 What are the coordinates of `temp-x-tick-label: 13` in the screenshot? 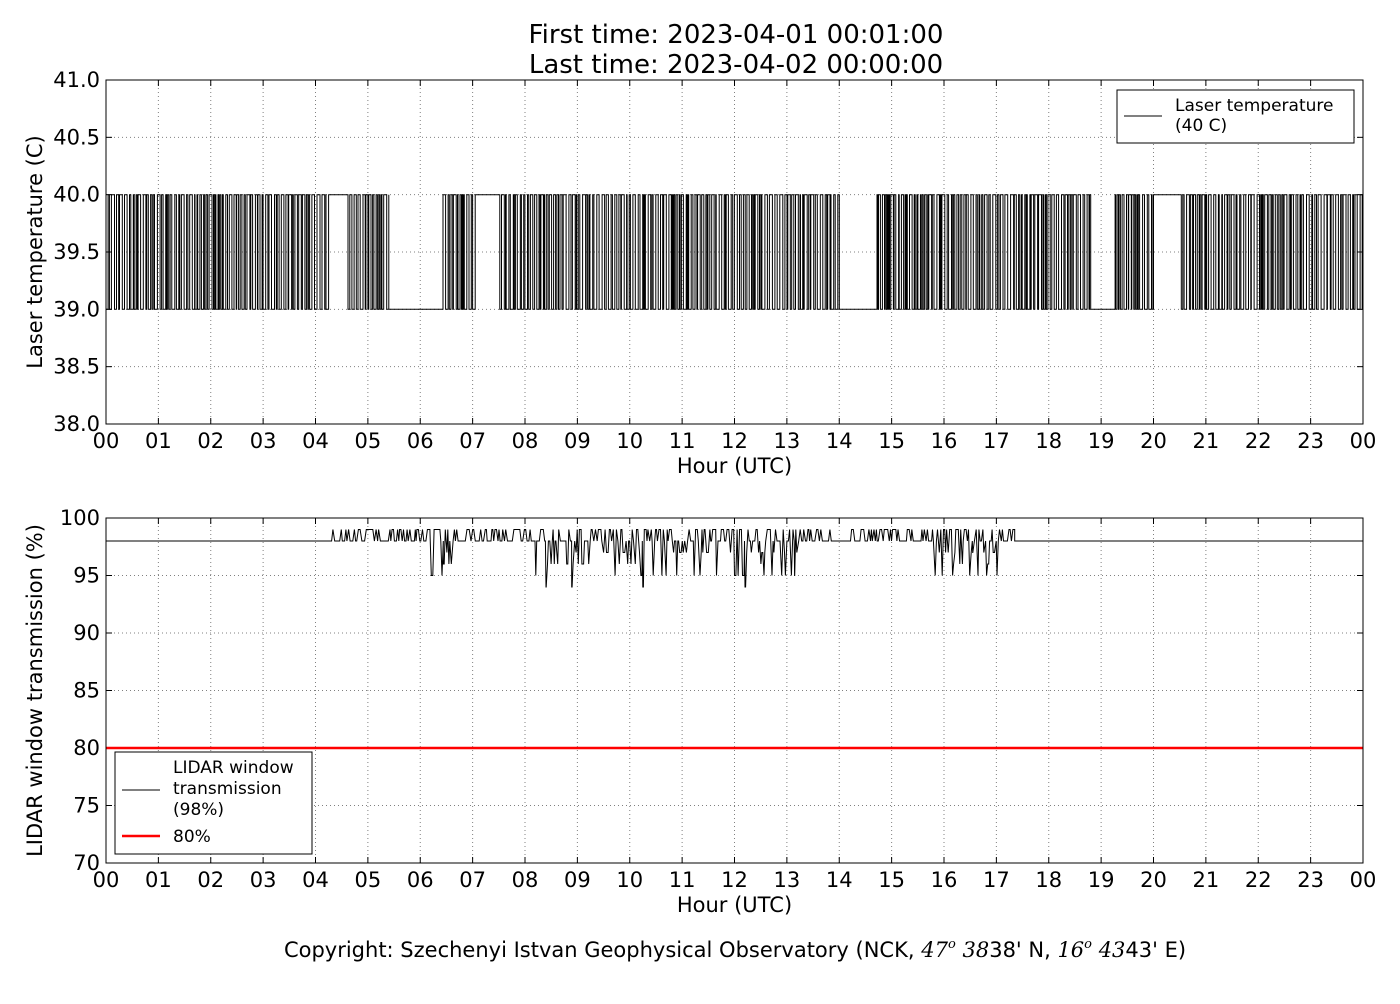 It's located at (787, 441).